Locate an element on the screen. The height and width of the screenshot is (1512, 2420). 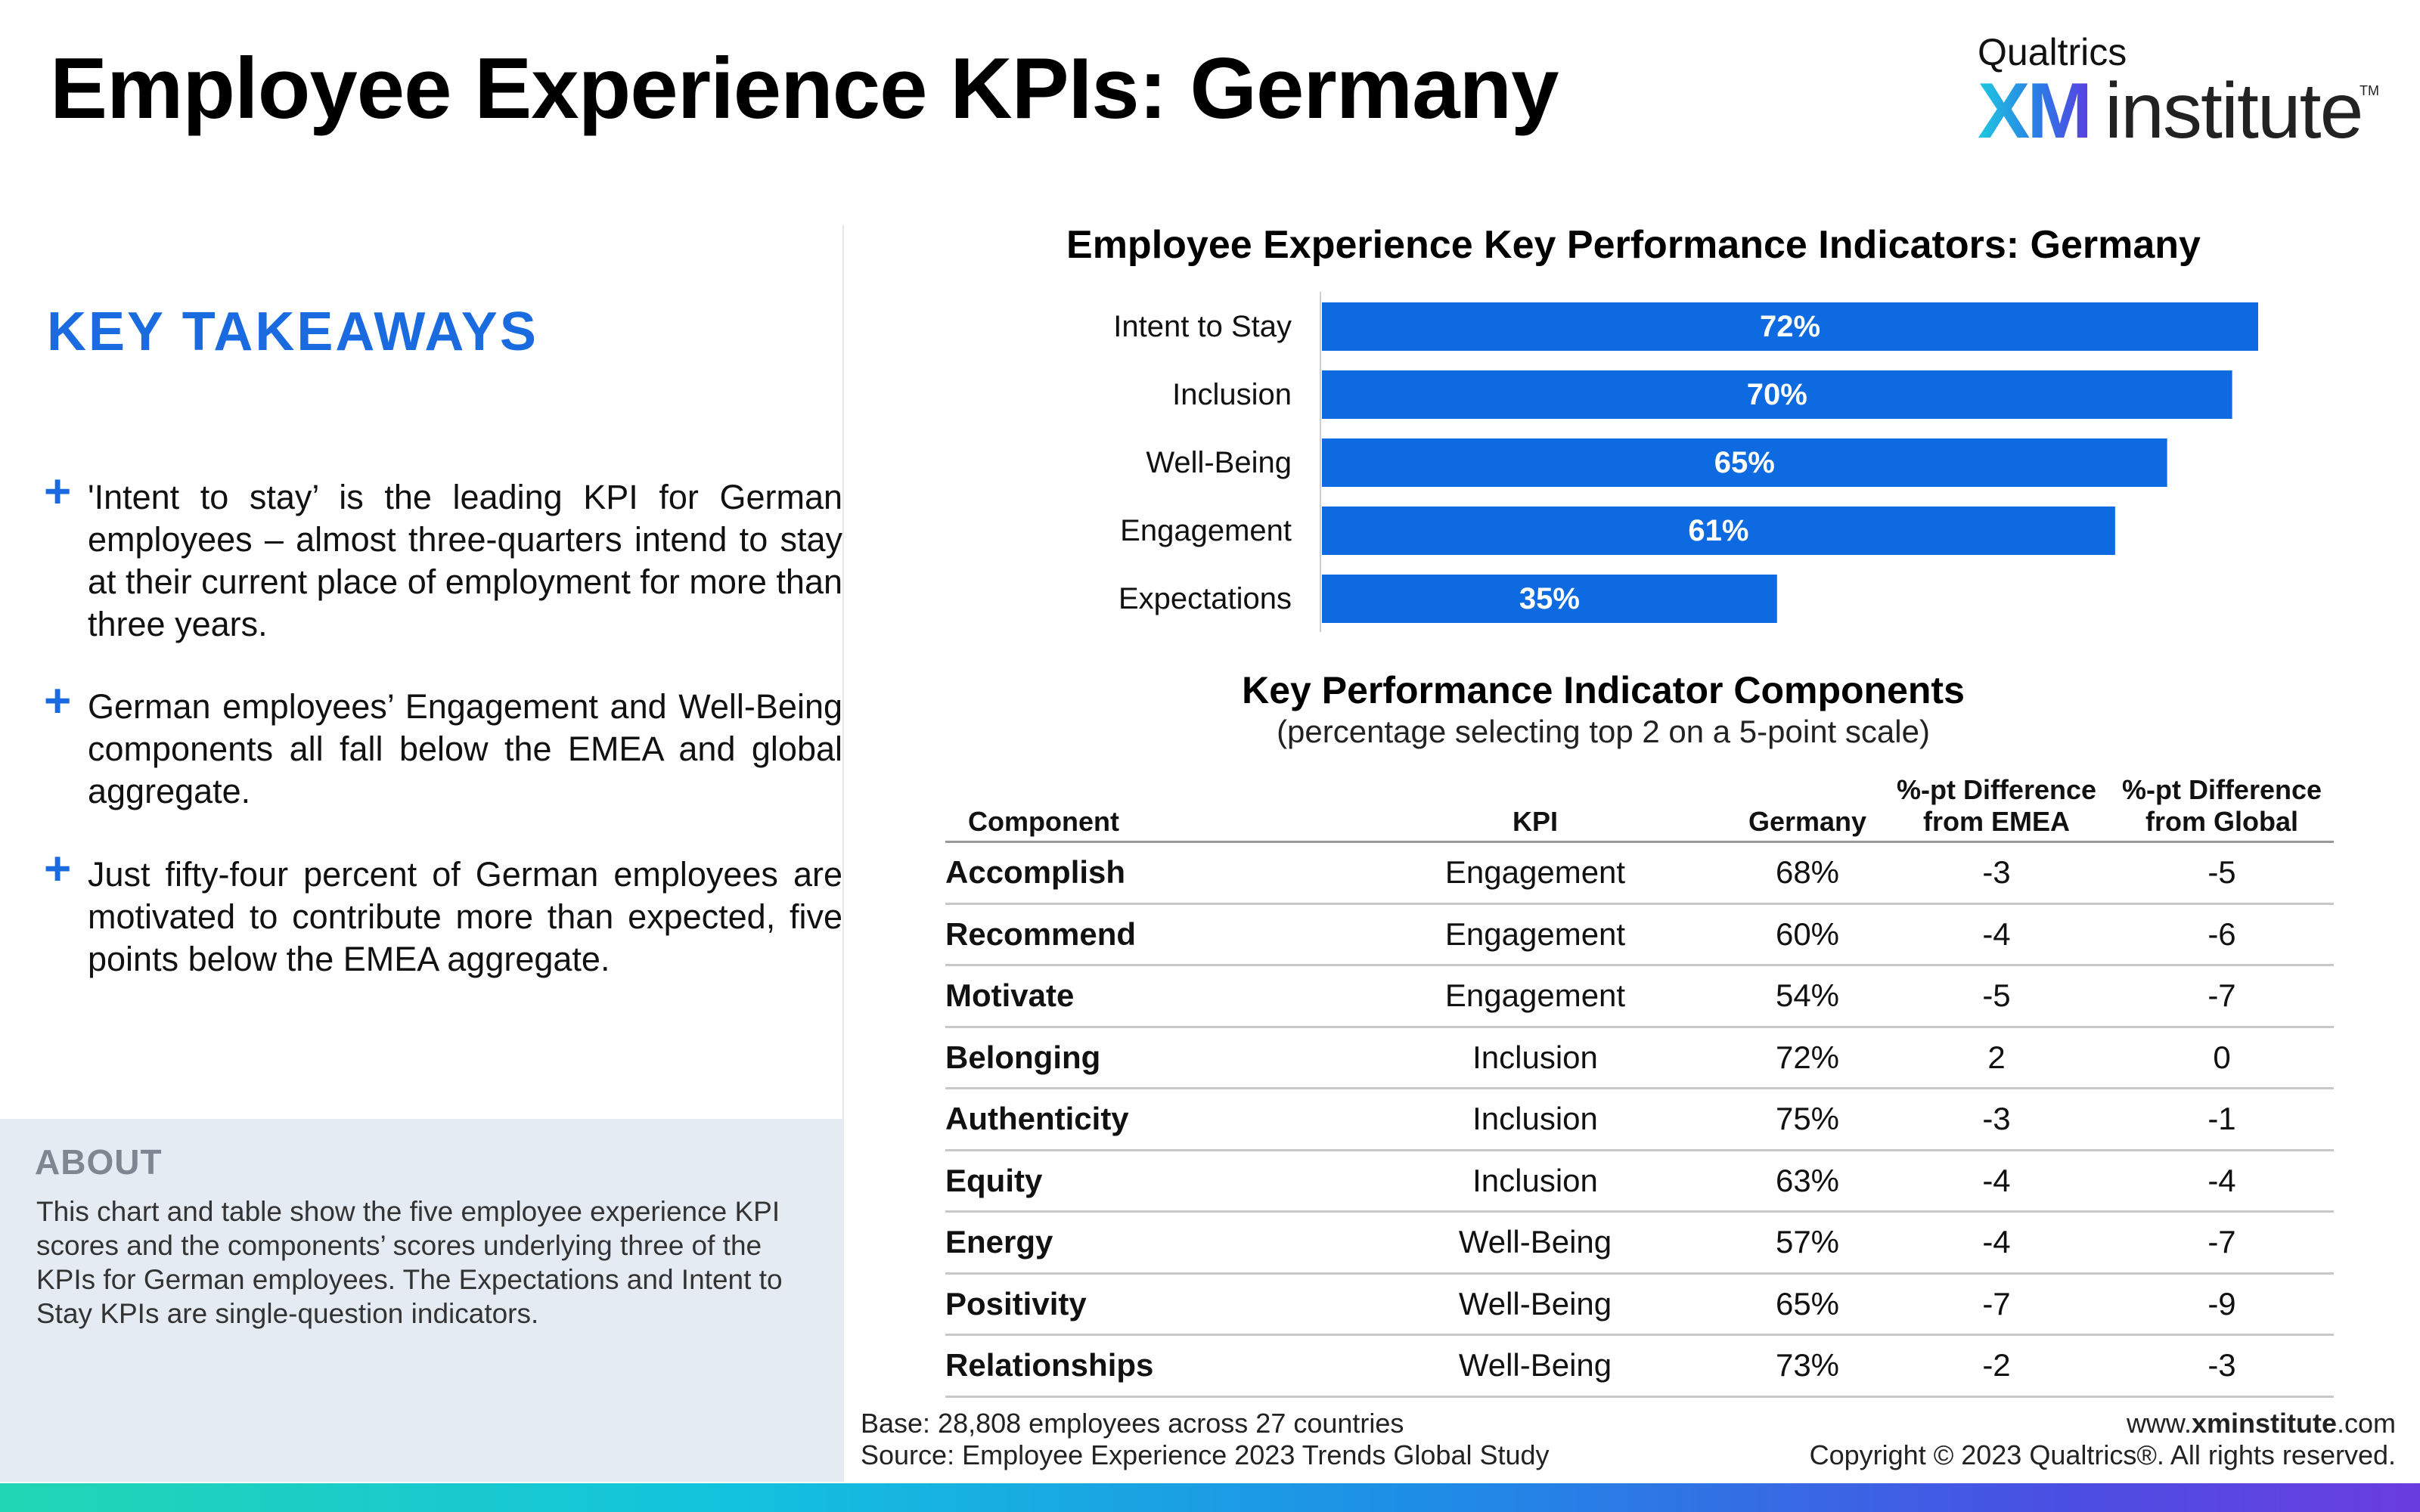
table-title: Key Performance Indicator Components is located at coordinates (1603, 690).